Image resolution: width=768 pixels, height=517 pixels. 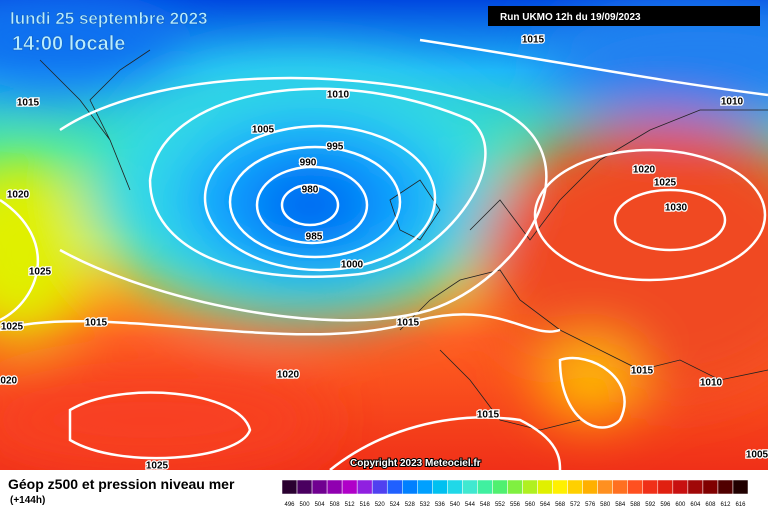 What do you see at coordinates (470, 505) in the screenshot?
I see `scale-label: 544` at bounding box center [470, 505].